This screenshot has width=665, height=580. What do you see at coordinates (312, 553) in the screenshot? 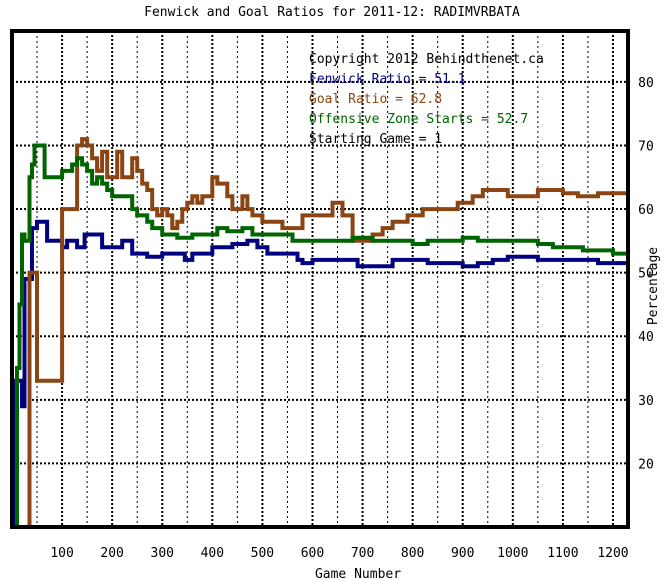
I see `x-tick-label: 600` at bounding box center [312, 553].